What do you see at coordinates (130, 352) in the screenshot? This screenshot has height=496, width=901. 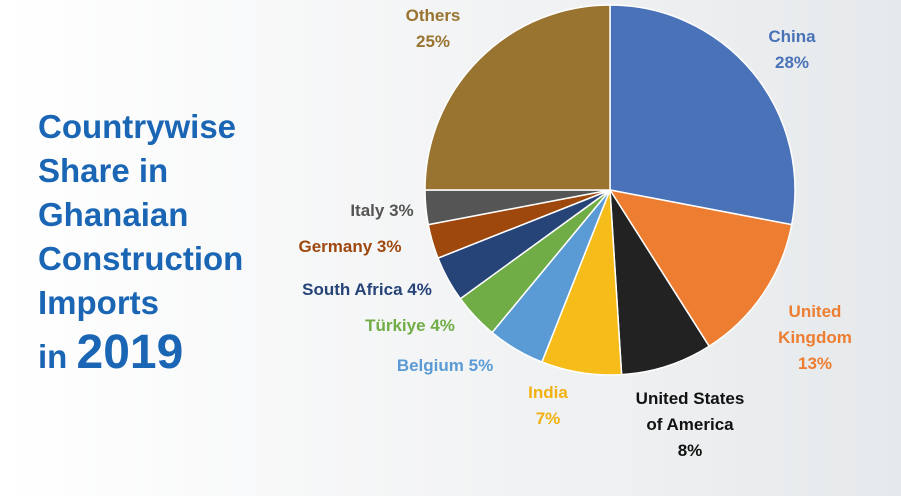 I see `title-year: 2019` at bounding box center [130, 352].